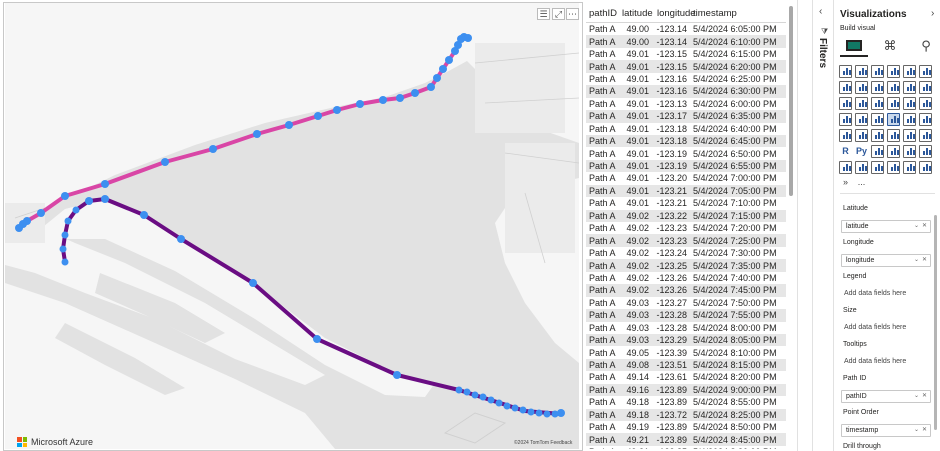 Image resolution: width=940 pixels, height=451 pixels. Describe the element at coordinates (686, 447) in the screenshot. I see `table-row: Path A49.21-123.855/4/2024 8:30:00 PM` at that location.